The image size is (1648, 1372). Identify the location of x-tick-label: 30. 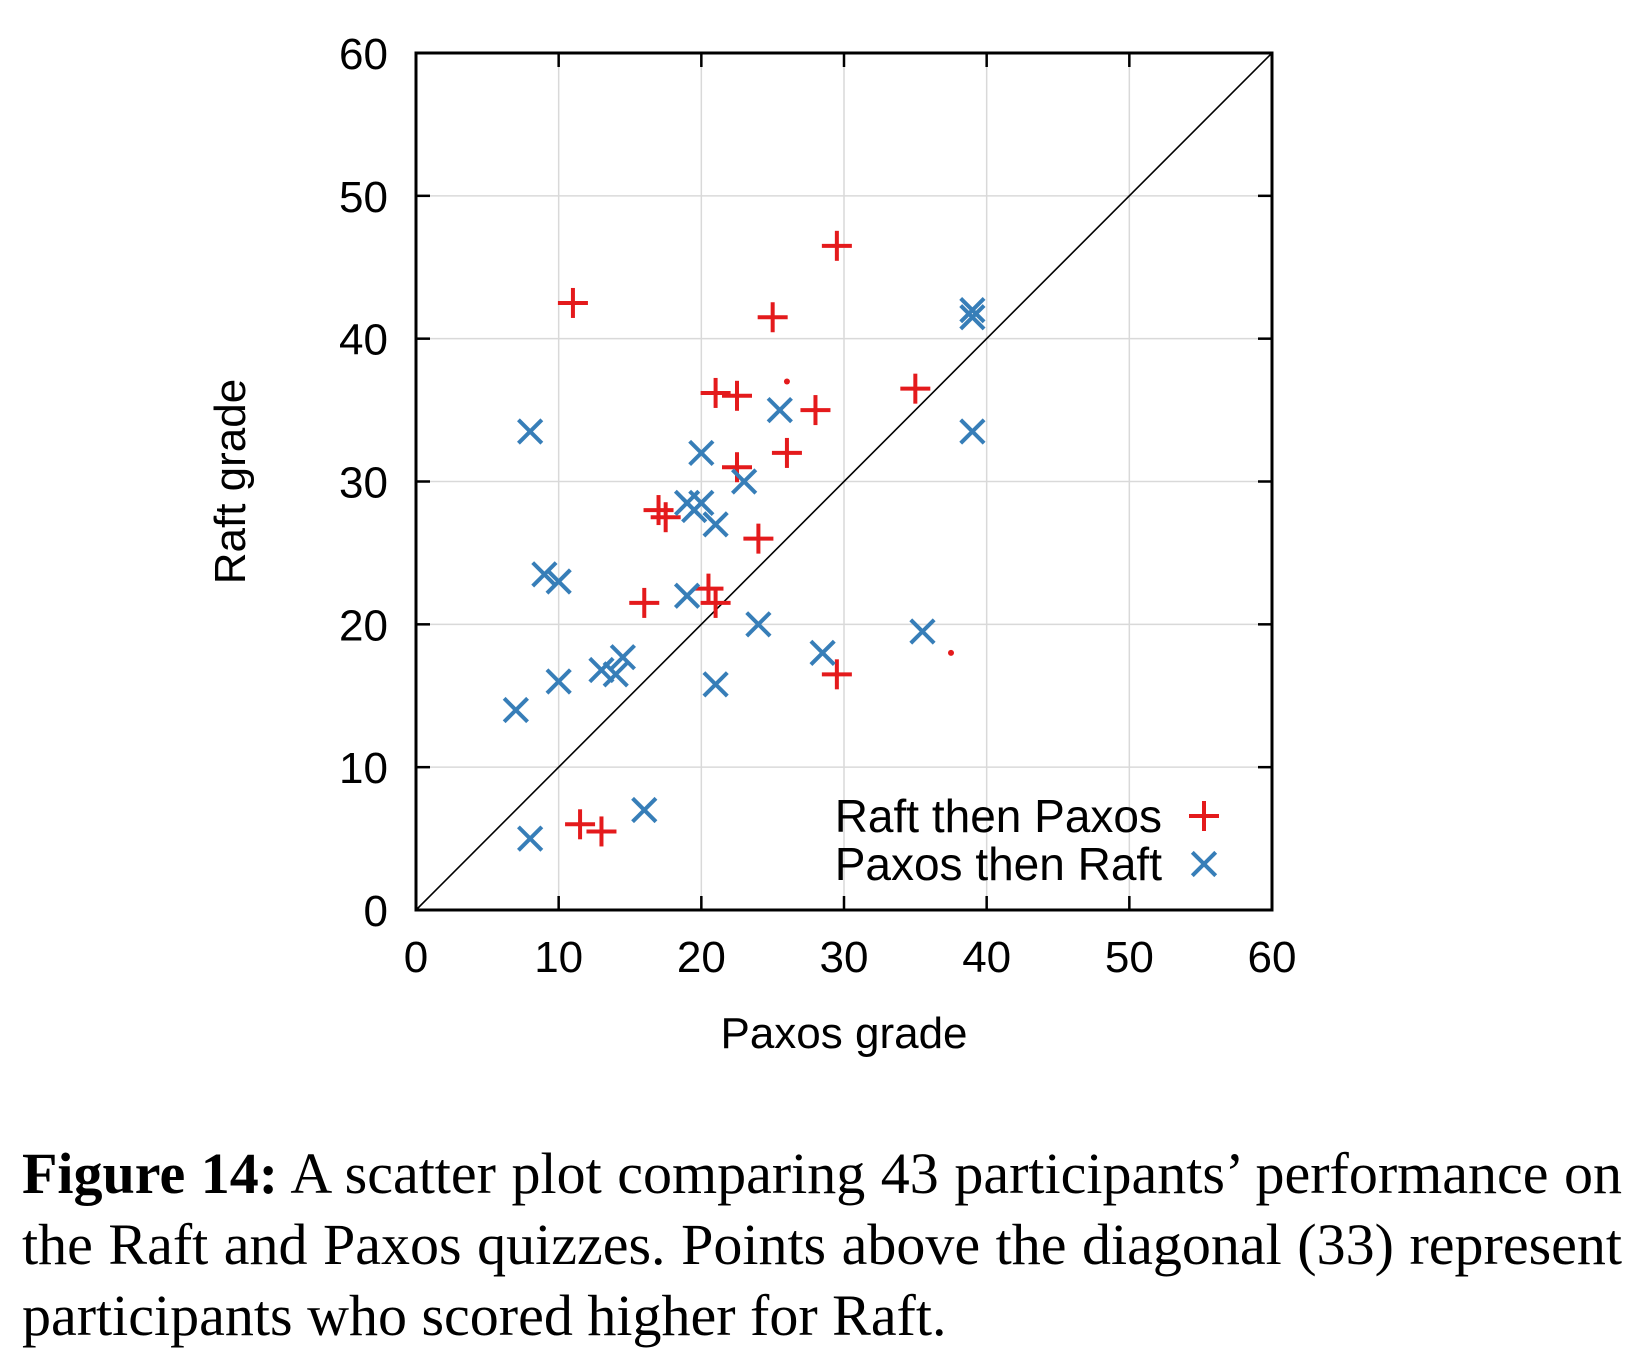
(844, 957).